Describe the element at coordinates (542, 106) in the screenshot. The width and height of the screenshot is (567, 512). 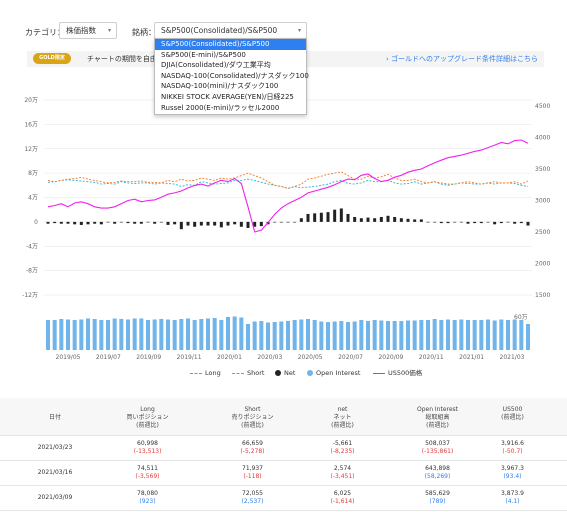
I see `right-tick-label: 4500` at that location.